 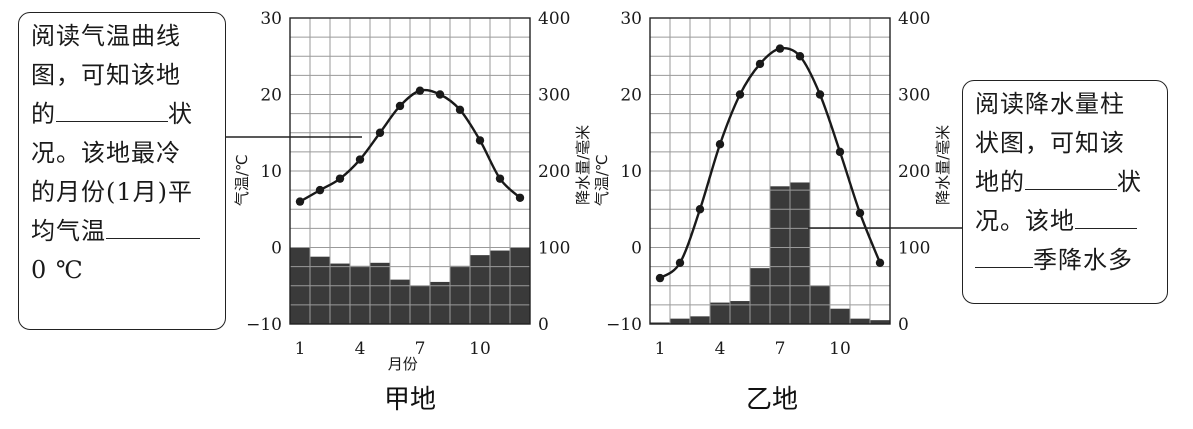 What do you see at coordinates (903, 325) in the screenshot?
I see `y-right-tick-label: 0` at bounding box center [903, 325].